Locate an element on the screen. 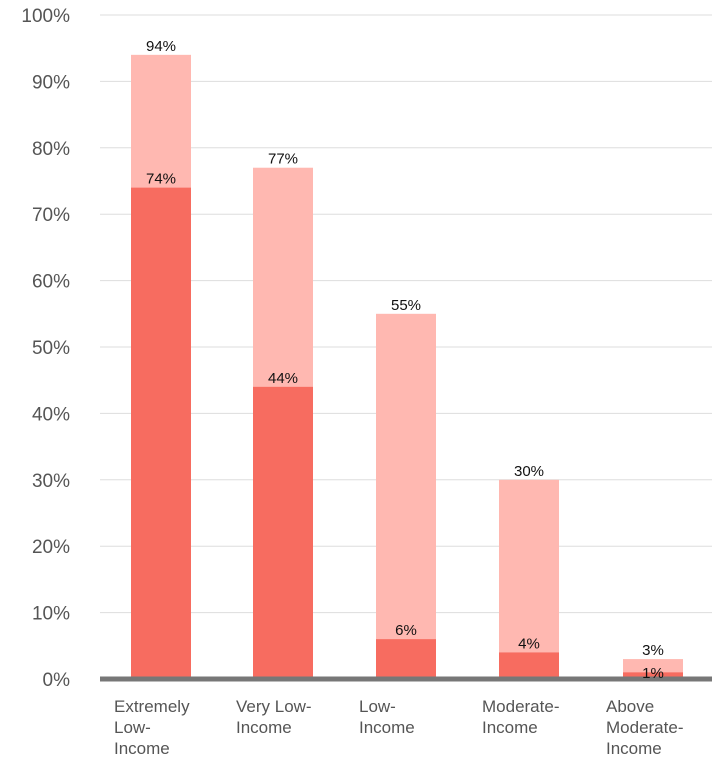 Image resolution: width=720 pixels, height=764 pixels. x-tick-label: Very Low-Income is located at coordinates (274, 717).